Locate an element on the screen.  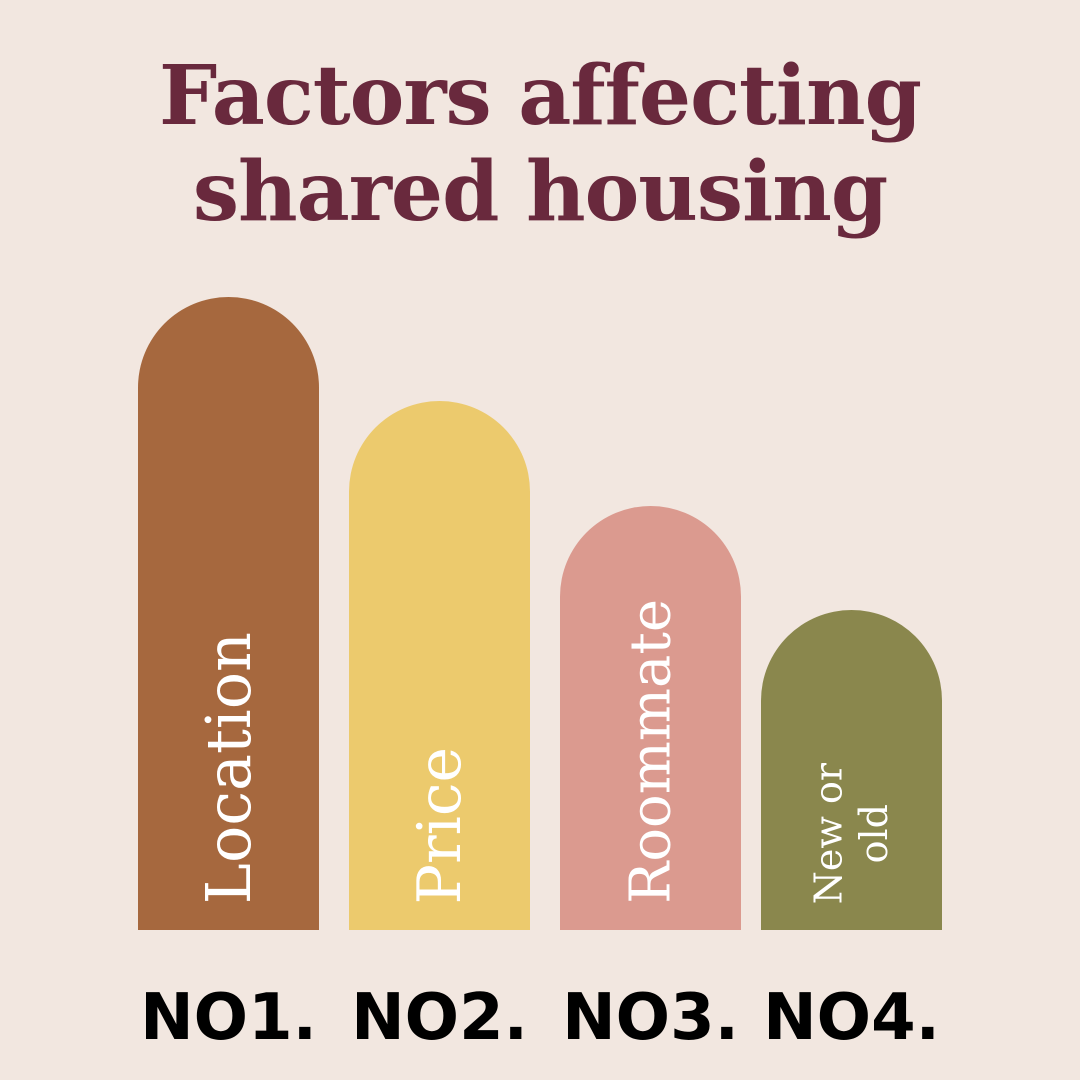
bar-label-line: Roommate is located at coordinates (650, 751).